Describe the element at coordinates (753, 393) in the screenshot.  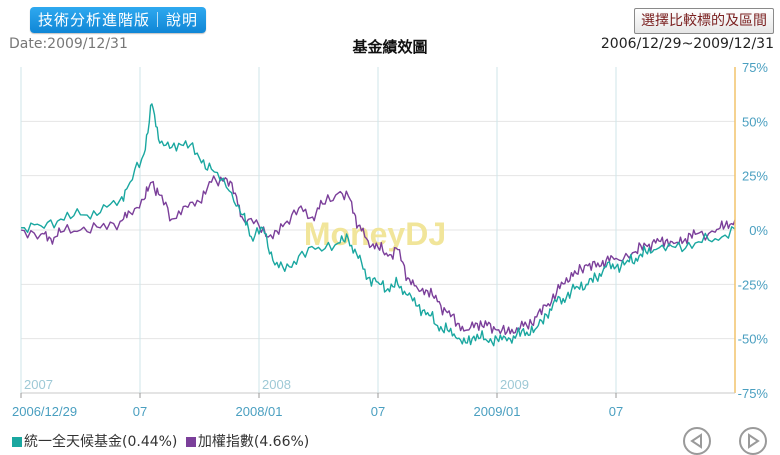
I see `y-tick-label: -75%` at that location.